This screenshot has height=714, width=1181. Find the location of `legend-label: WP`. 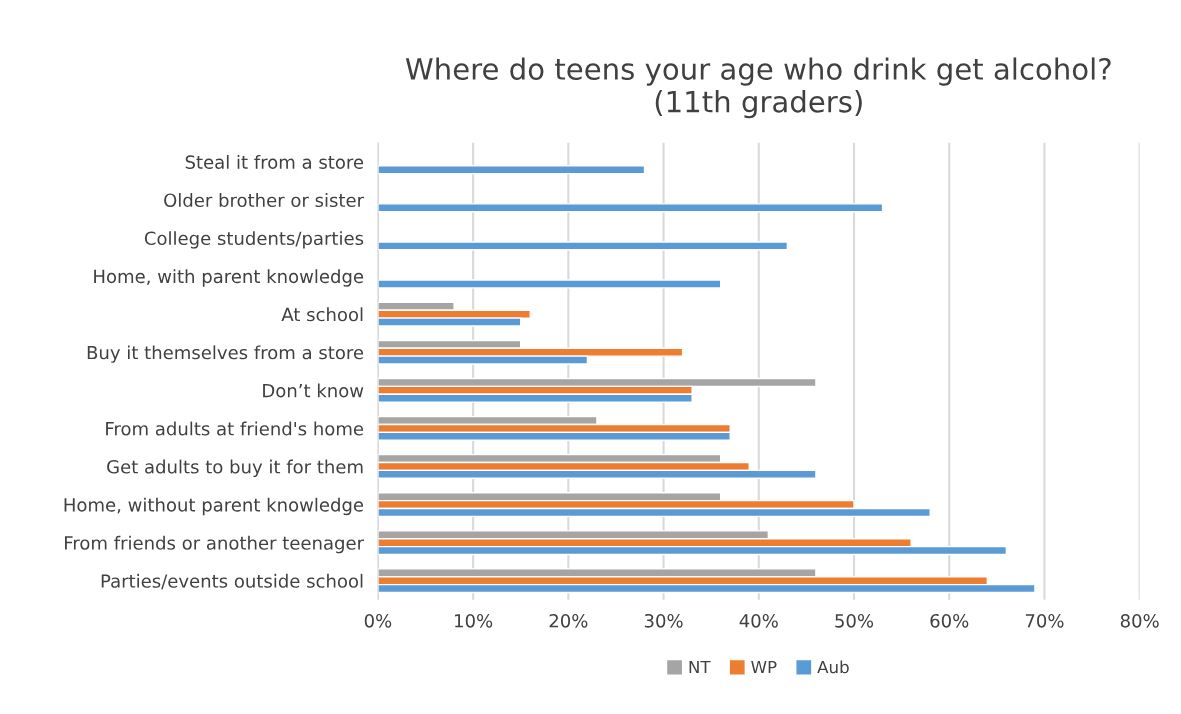

legend-label: WP is located at coordinates (764, 667).